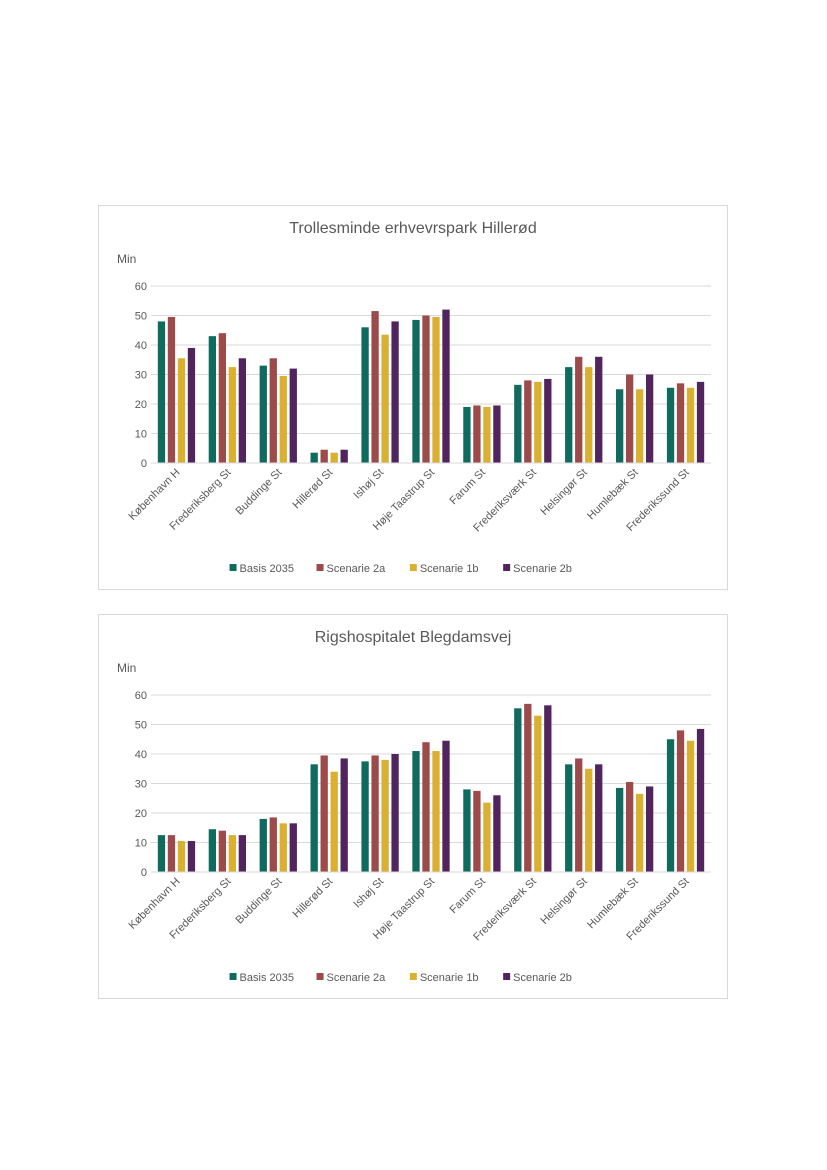 The height and width of the screenshot is (1170, 827). I want to click on y-axis-unit-label: Min, so click(126, 259).